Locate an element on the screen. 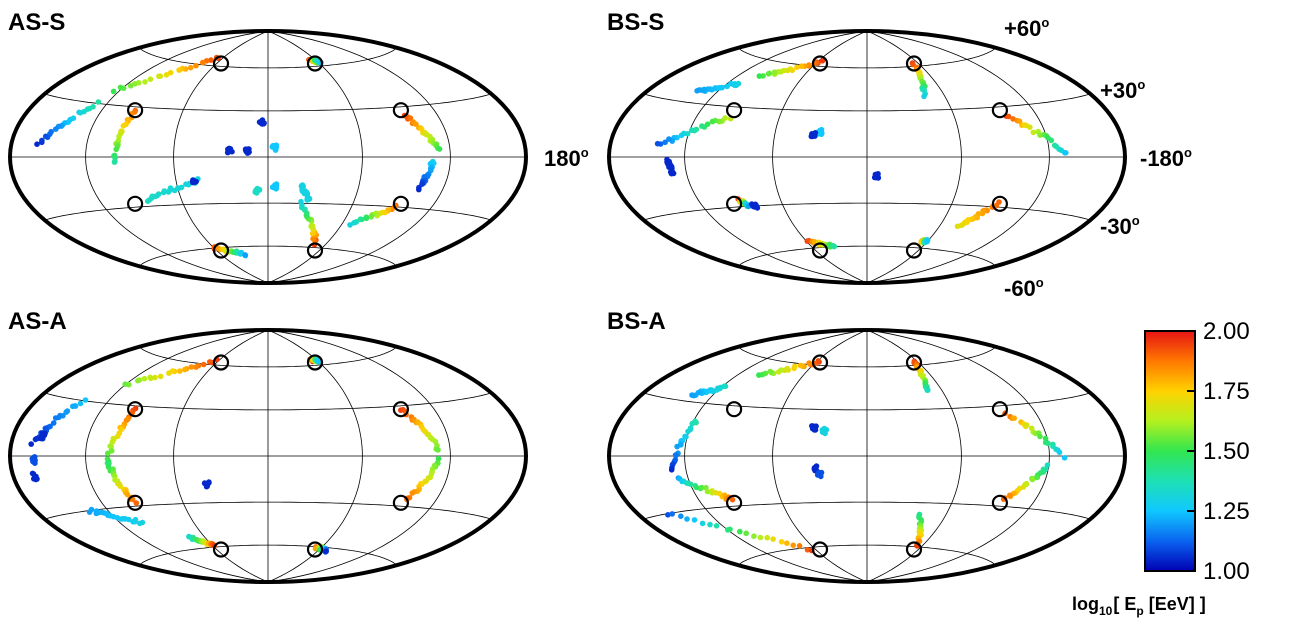 Image resolution: width=1298 pixels, height=628 pixels. lat-label-minus60: -60o is located at coordinates (1024, 288).